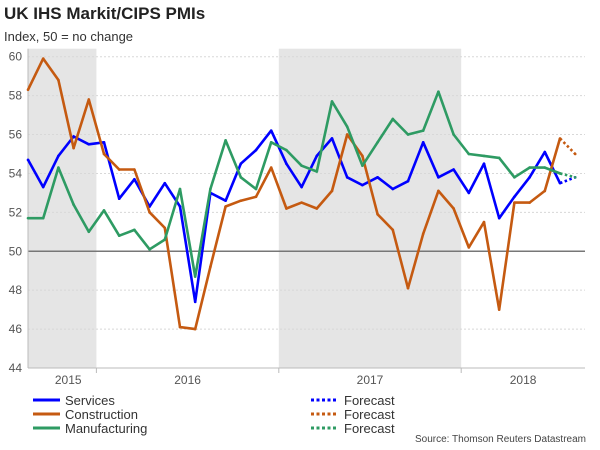 The height and width of the screenshot is (450, 600). Describe the element at coordinates (369, 414) in the screenshot. I see `legend-label-forecast-construction: Forecast` at that location.